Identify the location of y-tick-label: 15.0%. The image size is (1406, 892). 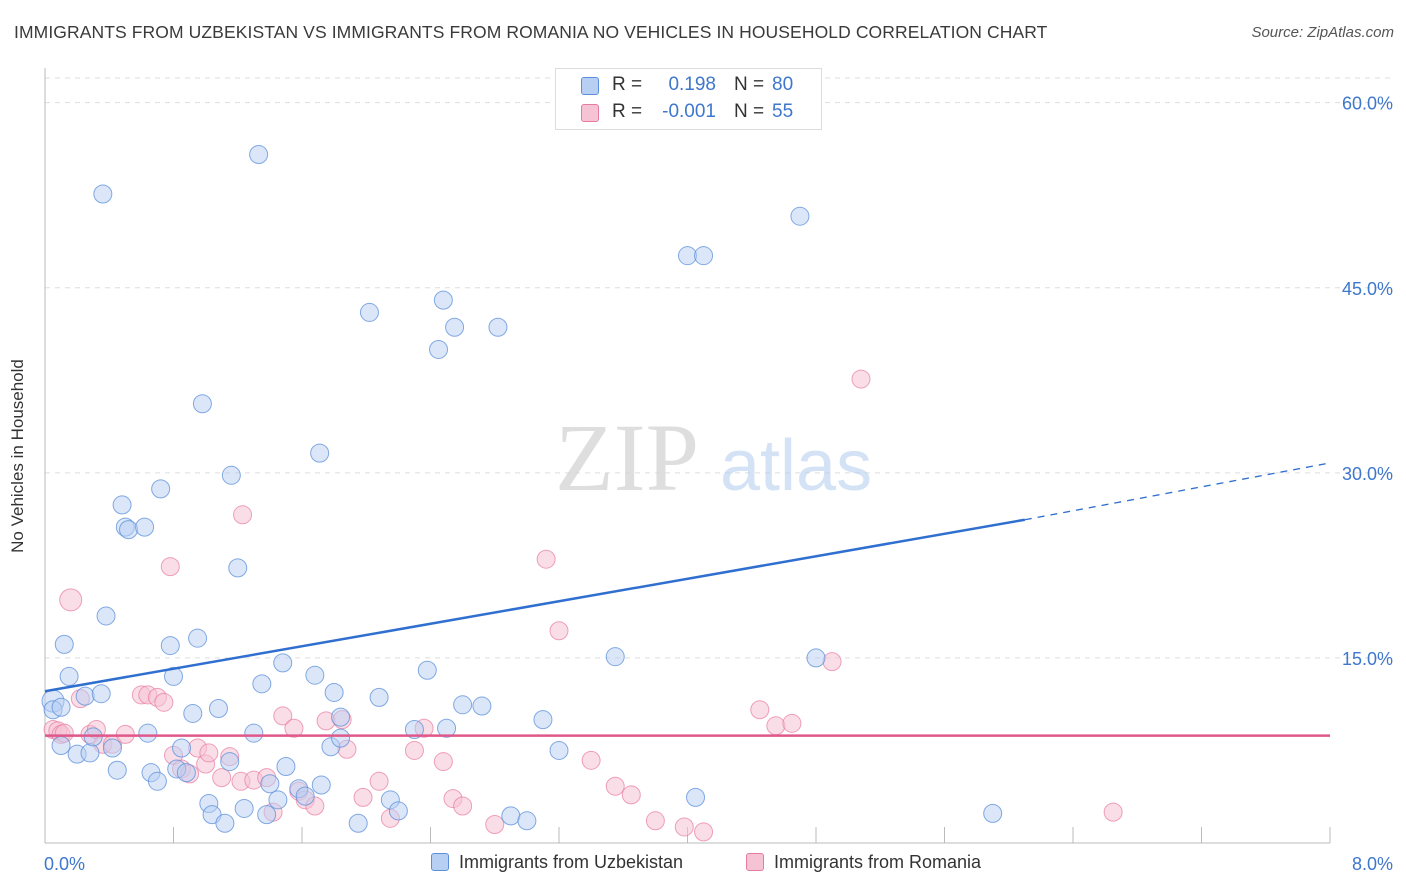
(1367, 659).